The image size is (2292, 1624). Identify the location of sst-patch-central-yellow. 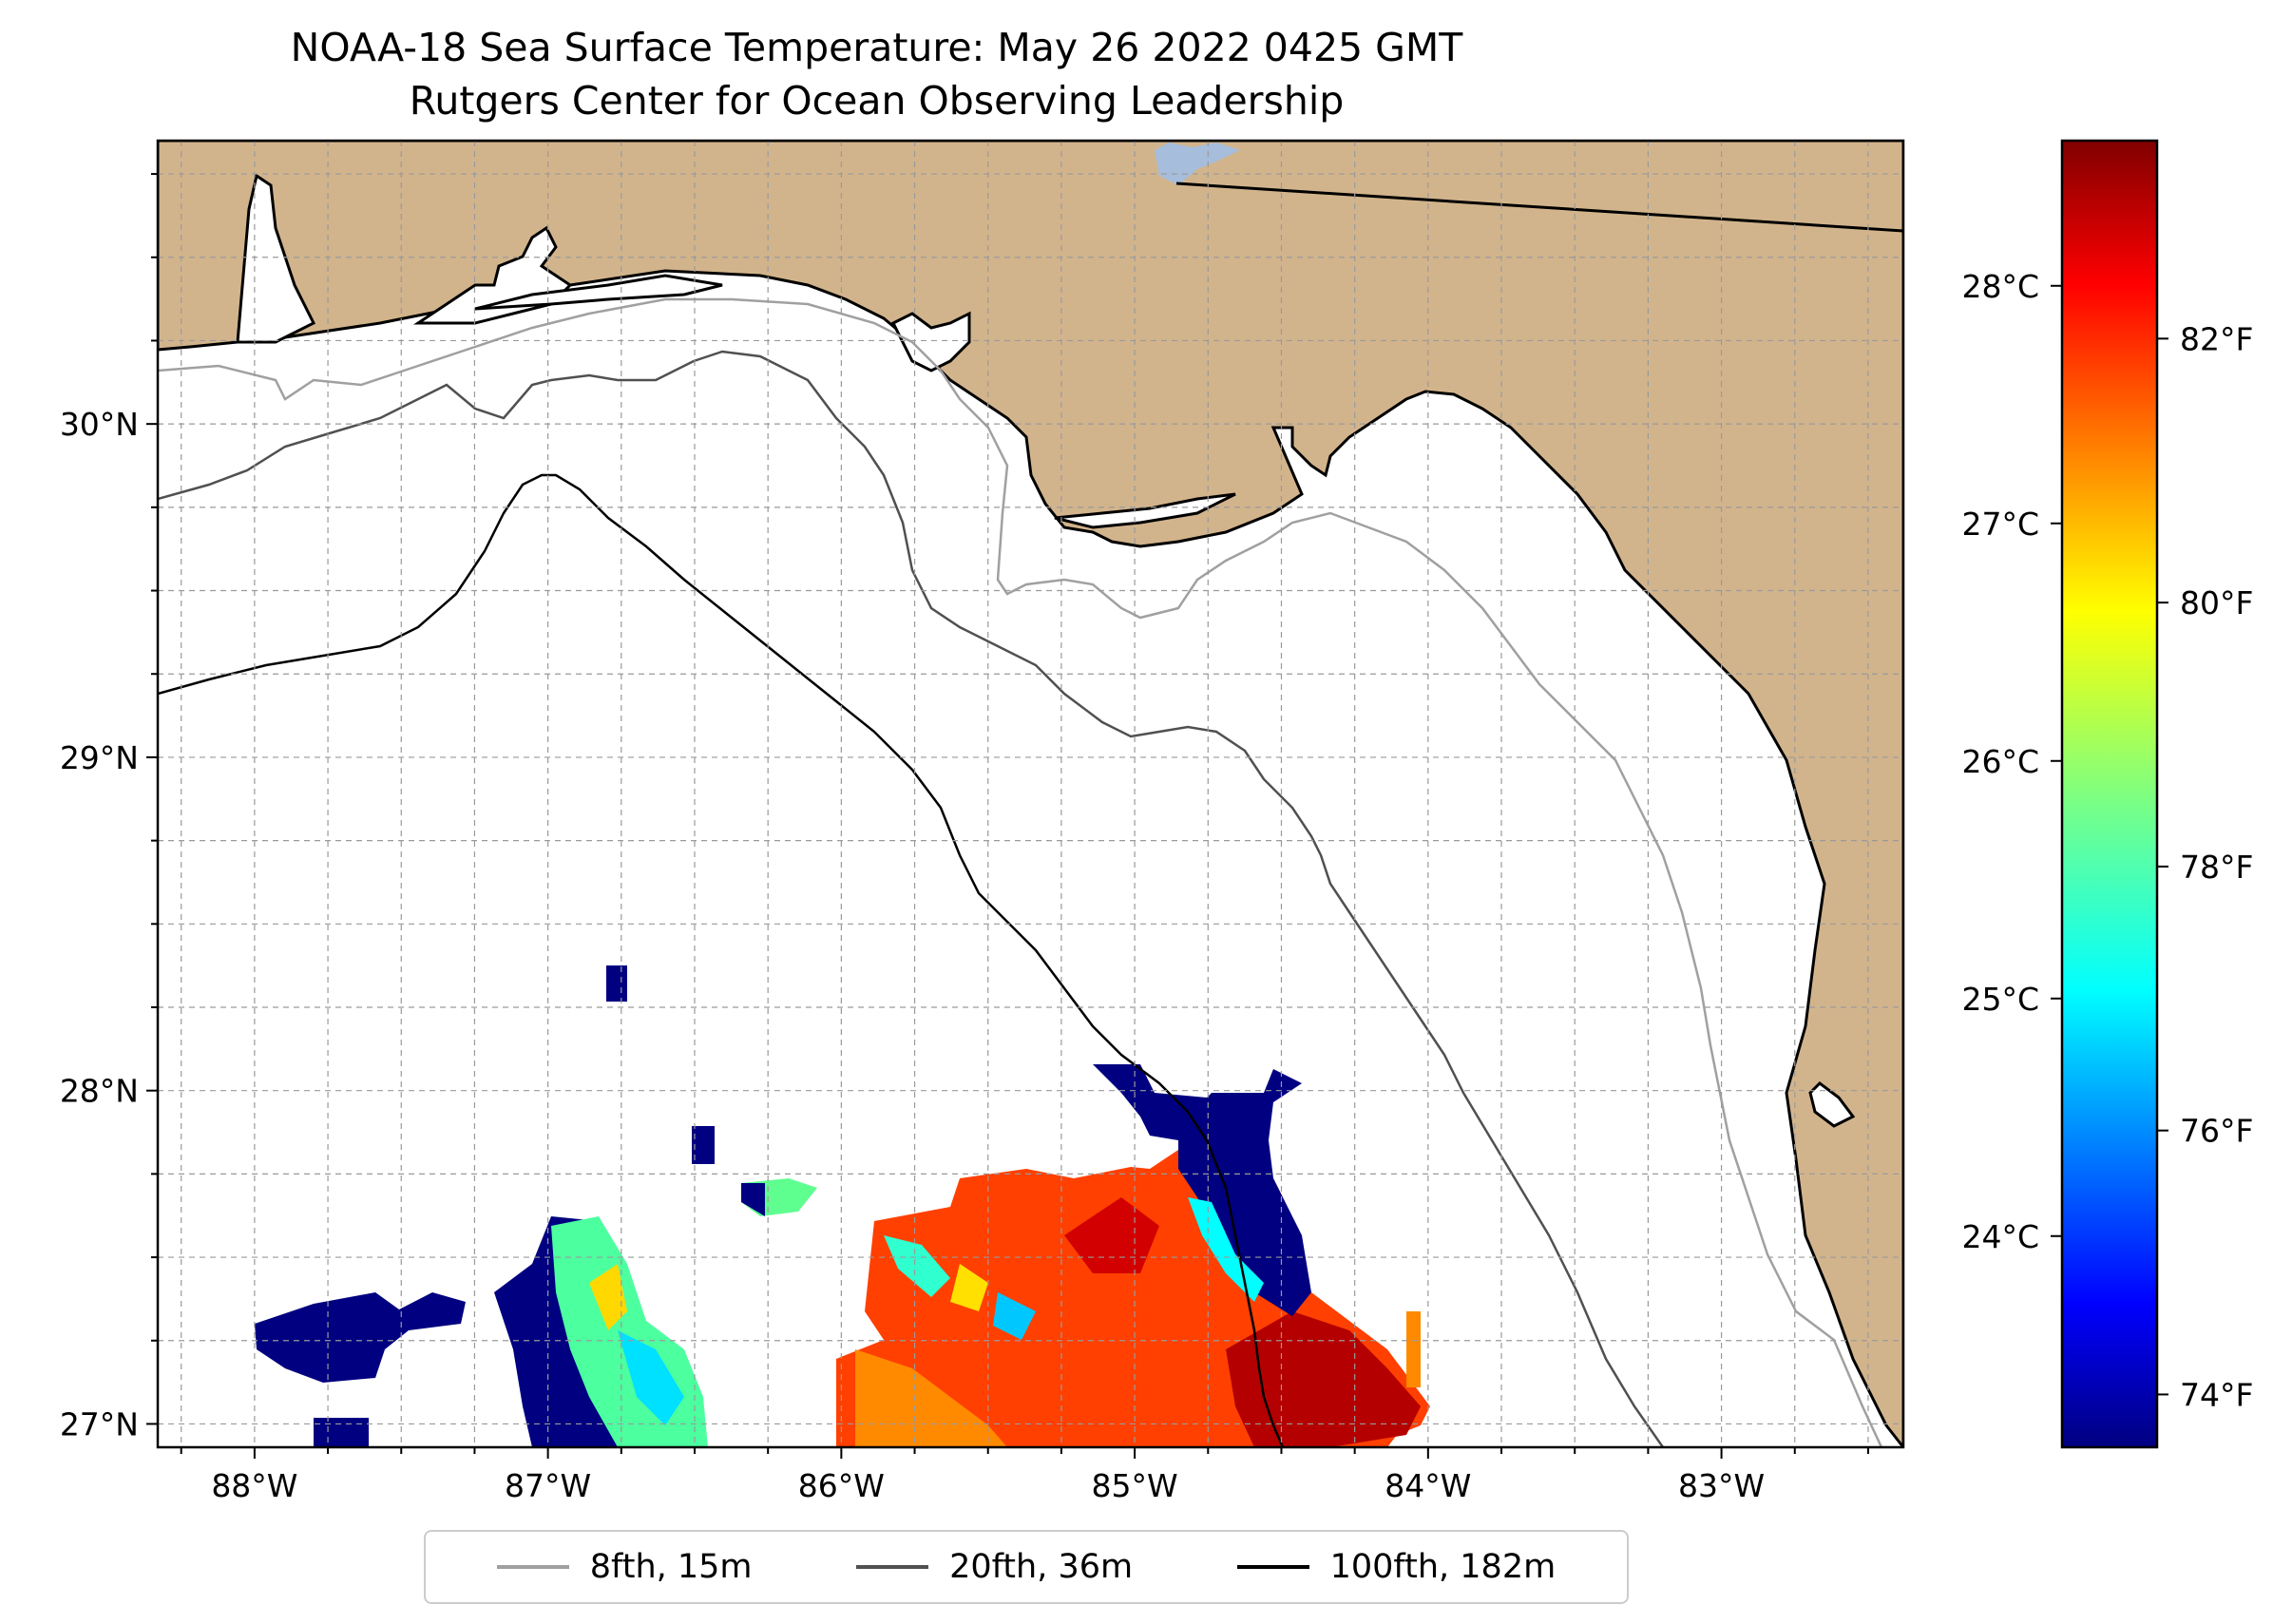
(608, 1297).